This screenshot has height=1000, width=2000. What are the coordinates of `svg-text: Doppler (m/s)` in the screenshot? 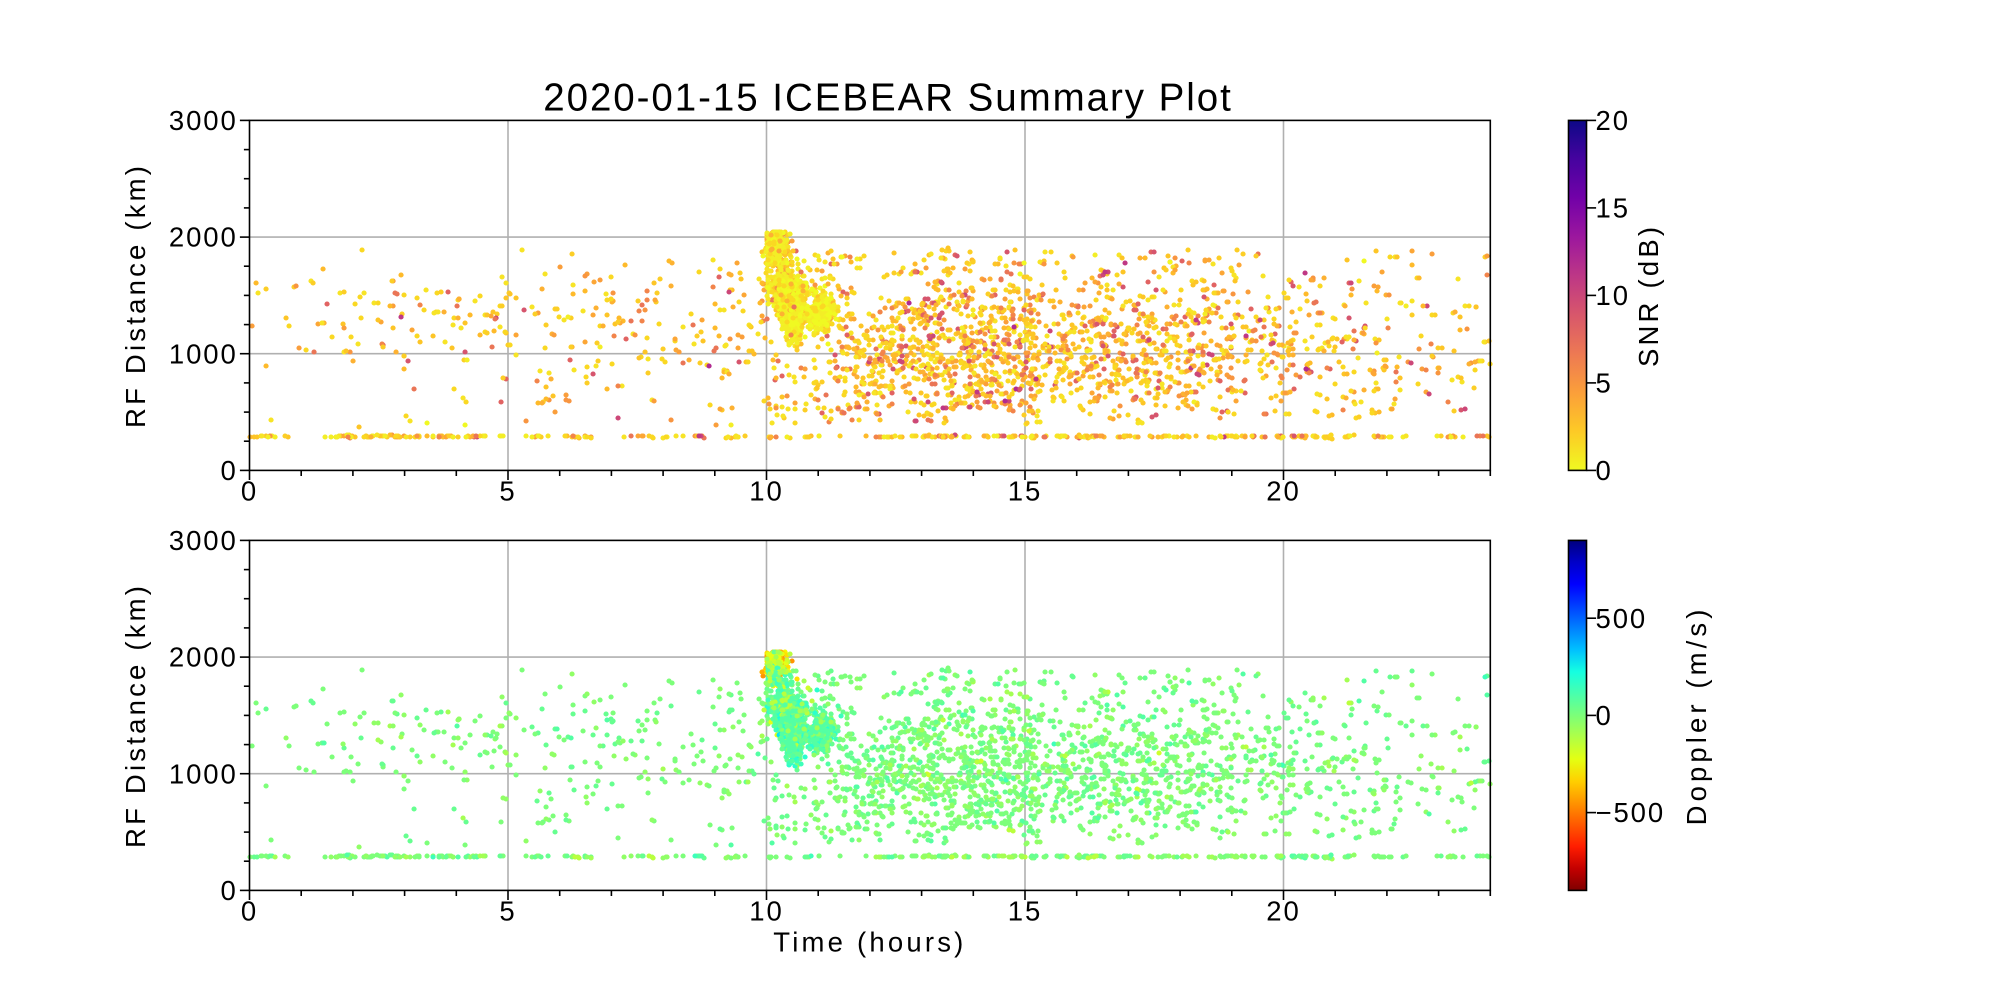 It's located at (1696, 715).